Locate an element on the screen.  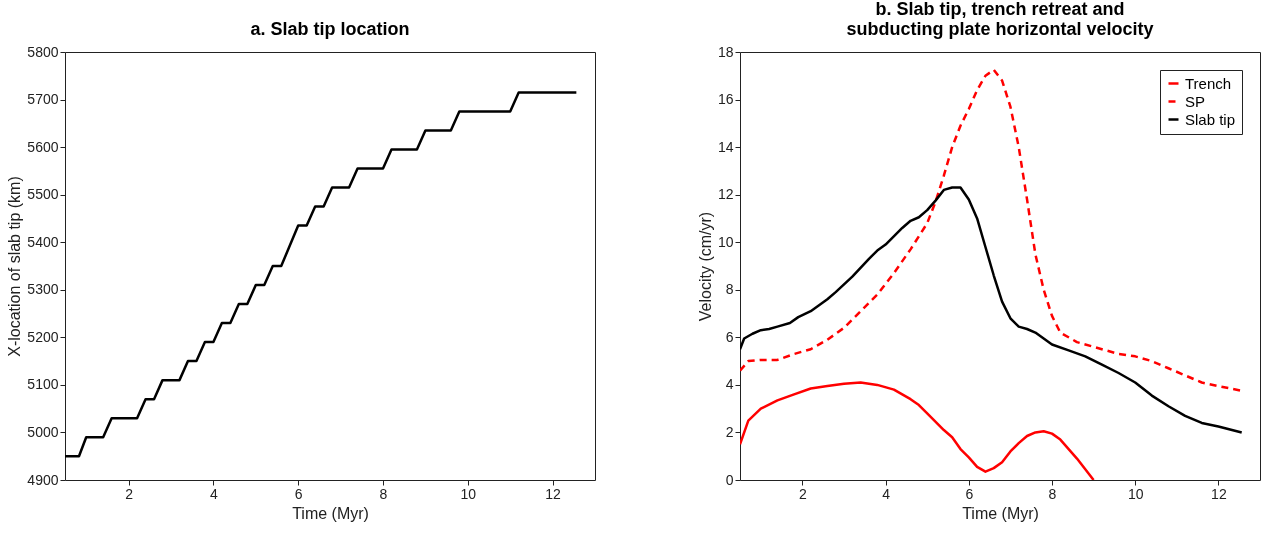
legend-label: Slab tip is located at coordinates (1210, 119).